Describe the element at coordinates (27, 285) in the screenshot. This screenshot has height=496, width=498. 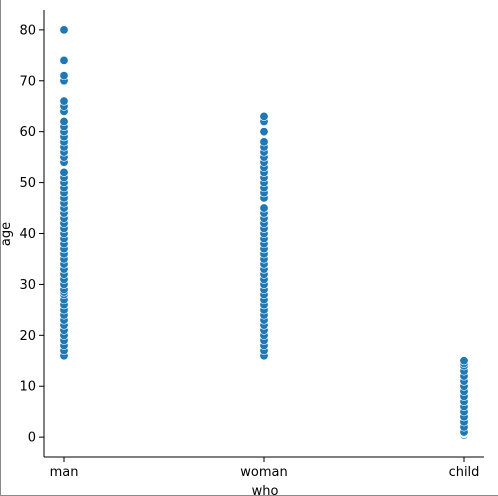
I see `y-tick-label: 30` at that location.